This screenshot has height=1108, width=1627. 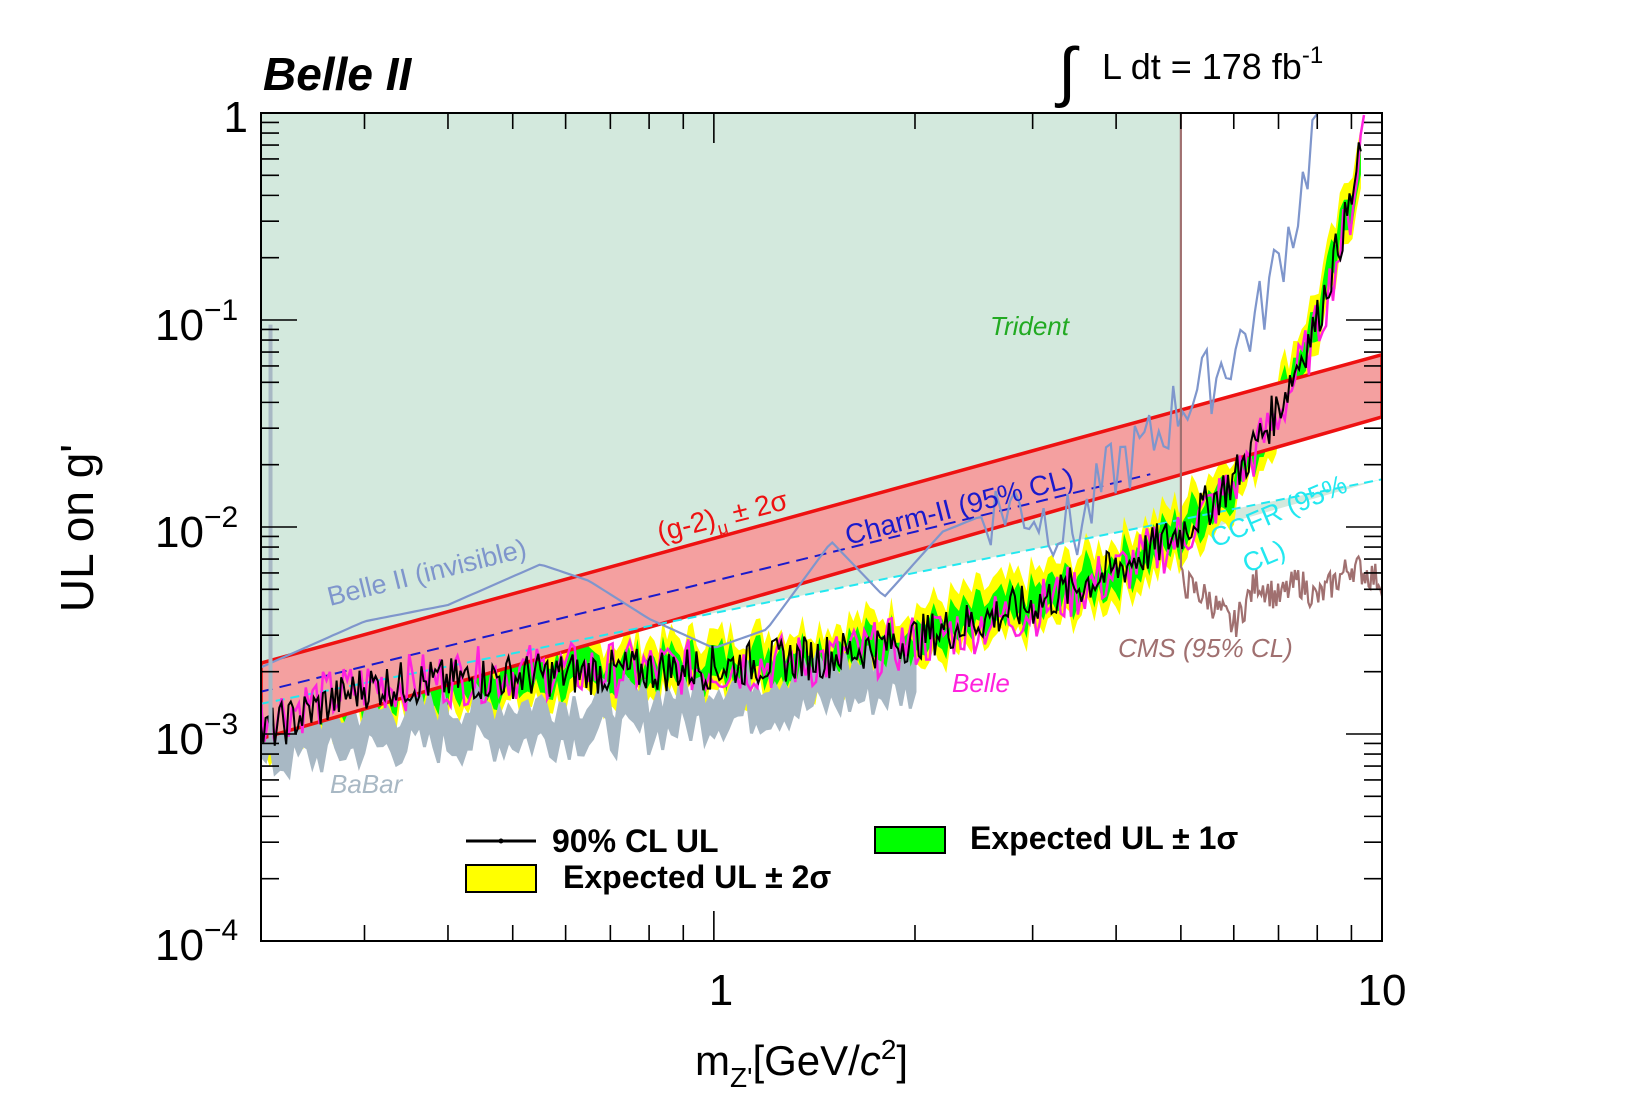 I want to click on x-axis-title-close: ], so click(x=902, y=1060).